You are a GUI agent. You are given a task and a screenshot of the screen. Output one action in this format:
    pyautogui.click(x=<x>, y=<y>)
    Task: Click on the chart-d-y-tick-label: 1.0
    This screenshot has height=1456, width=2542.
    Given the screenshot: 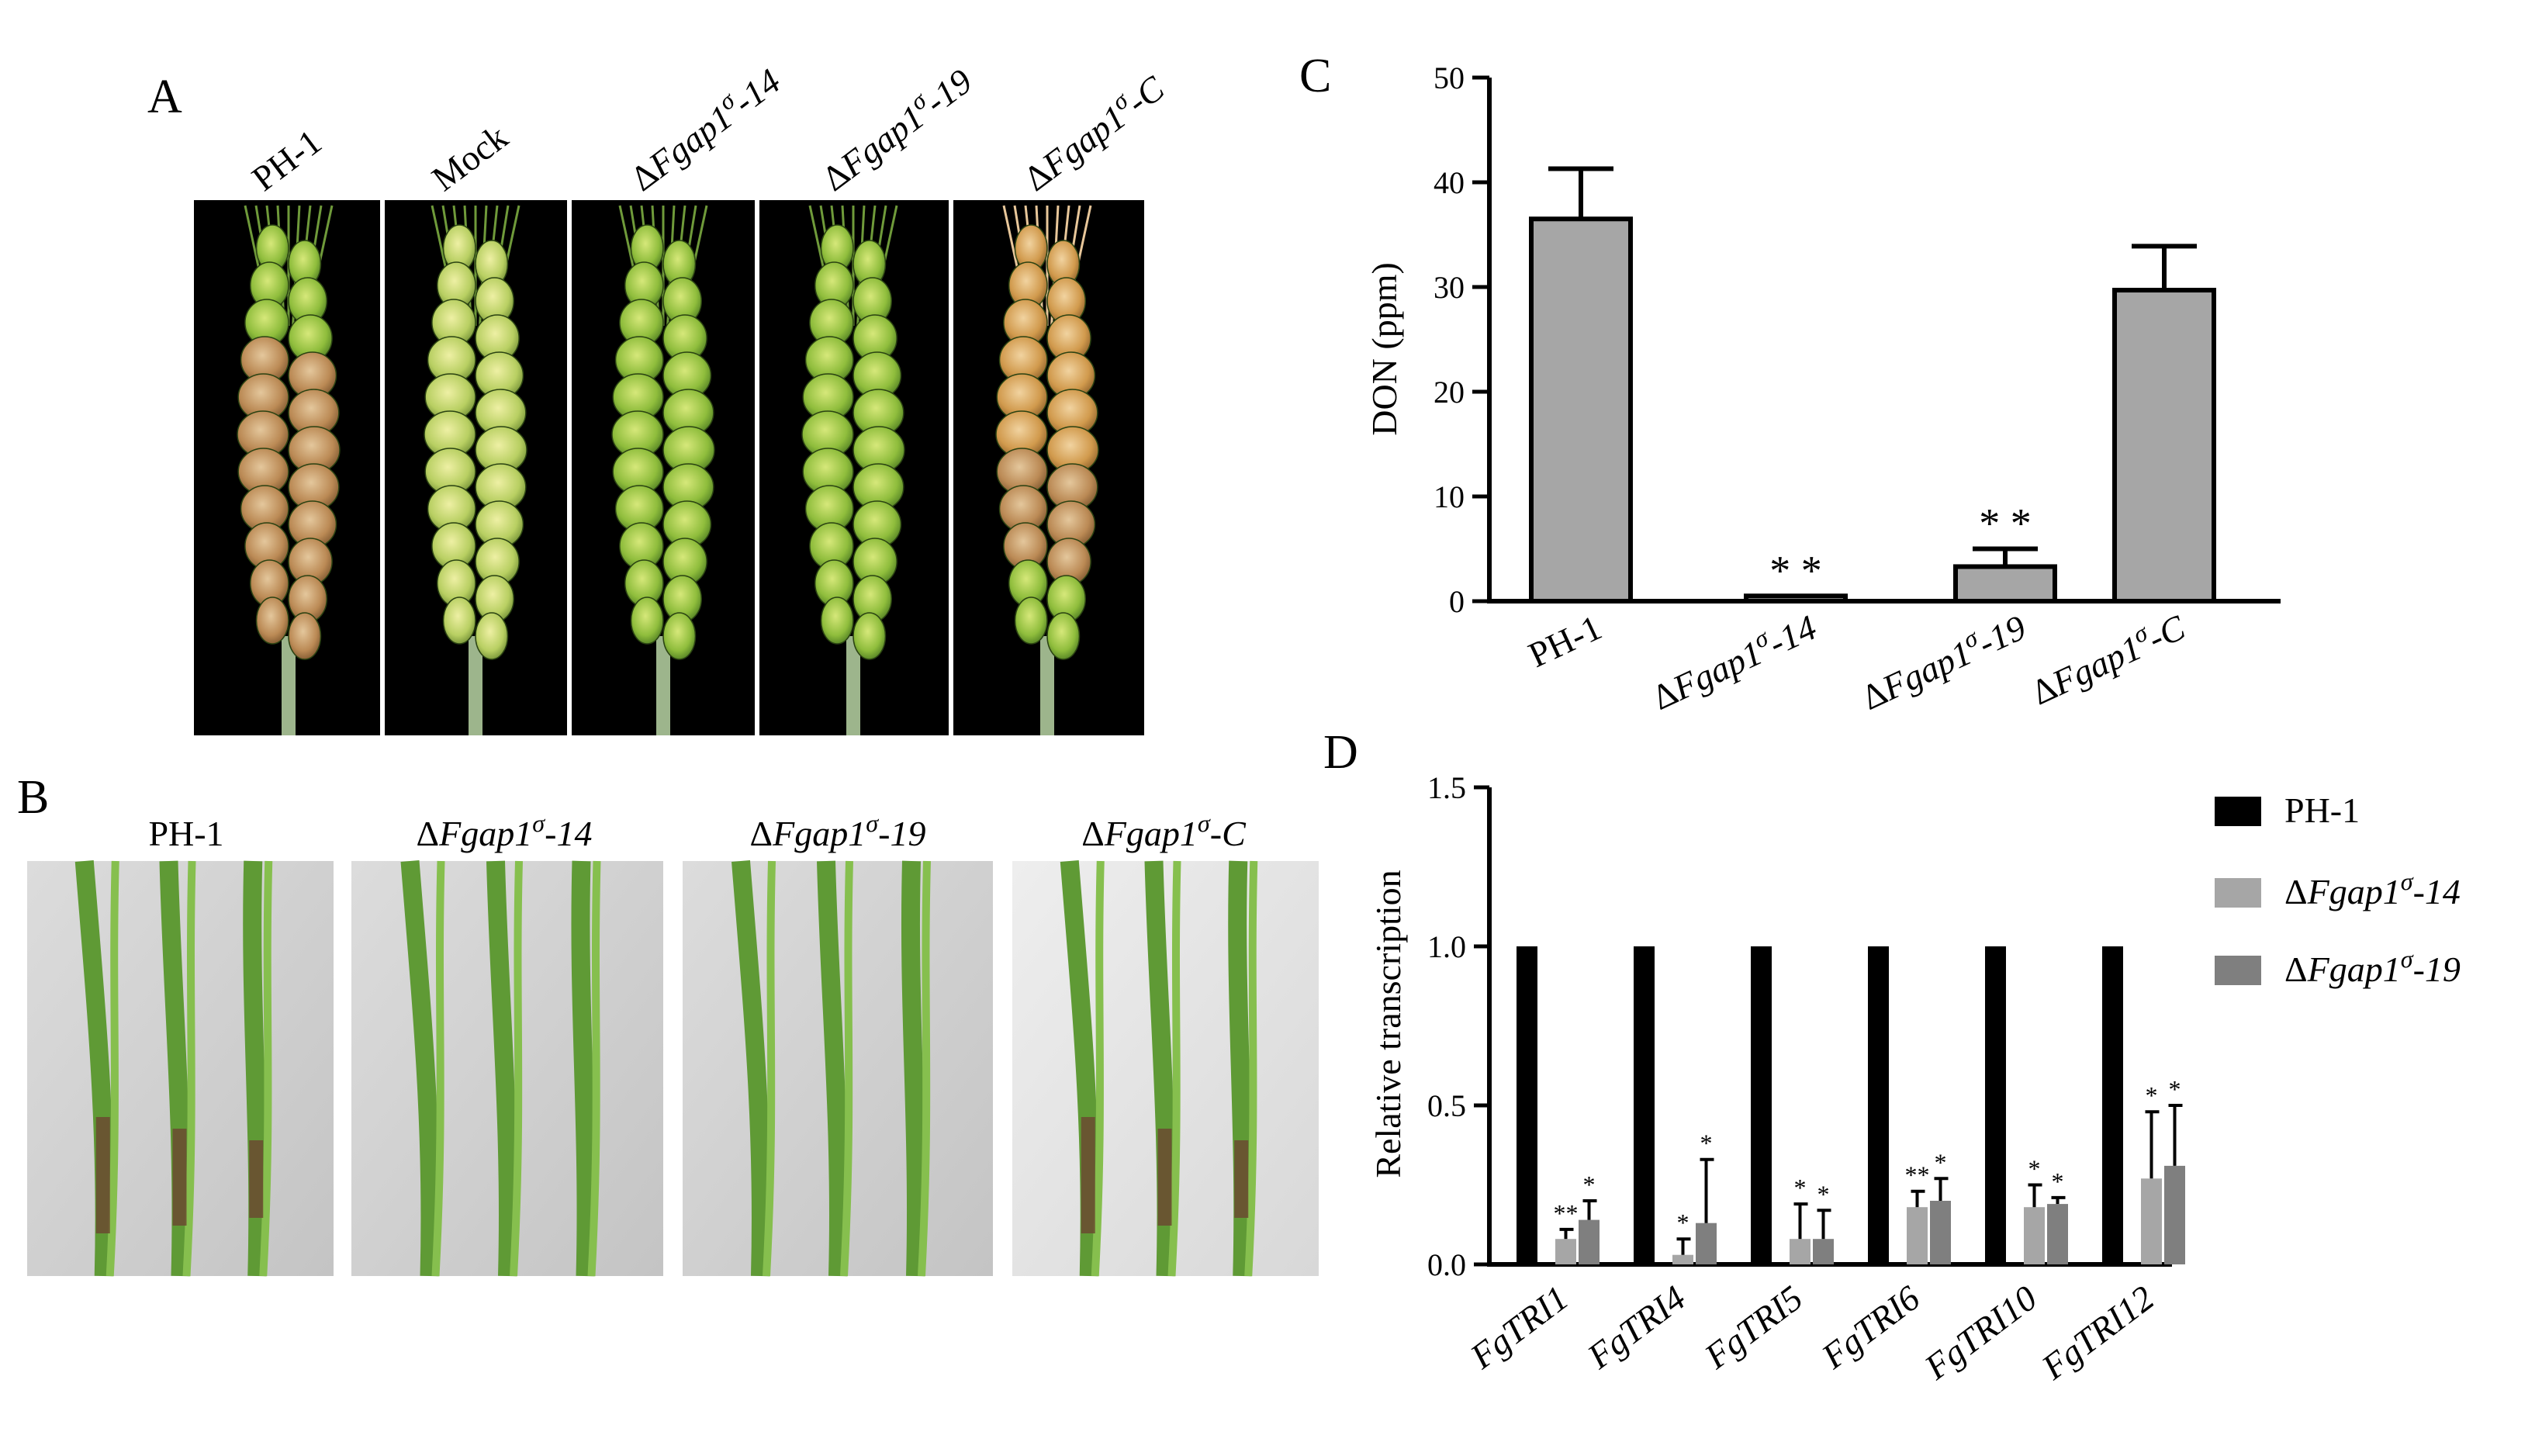 What is the action you would take?
    pyautogui.click(x=1446, y=946)
    